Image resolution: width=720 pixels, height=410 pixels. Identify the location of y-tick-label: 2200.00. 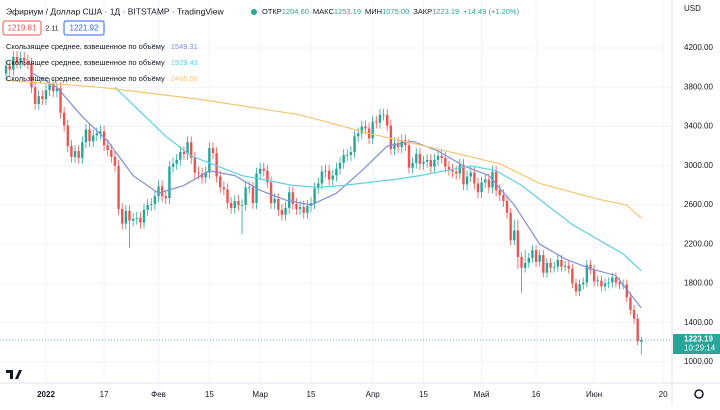
(698, 243).